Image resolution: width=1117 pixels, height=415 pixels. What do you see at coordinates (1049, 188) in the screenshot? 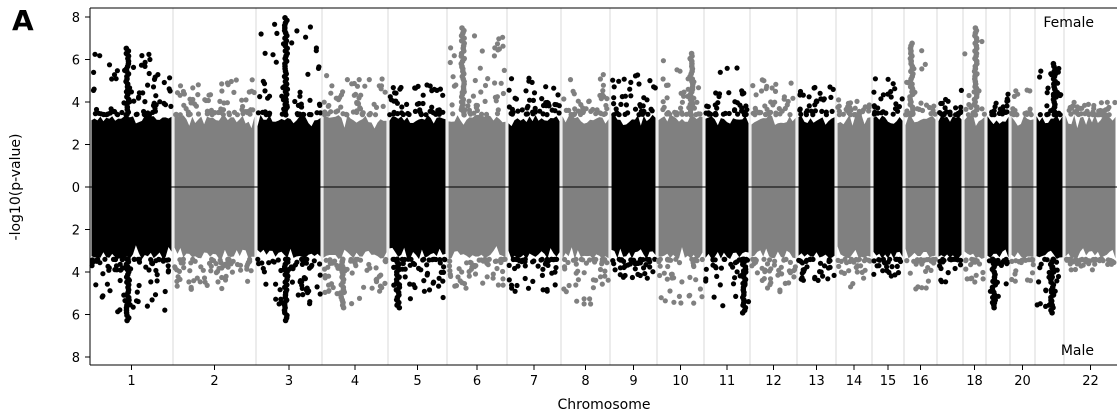
I see `chromosome-21-points` at bounding box center [1049, 188].